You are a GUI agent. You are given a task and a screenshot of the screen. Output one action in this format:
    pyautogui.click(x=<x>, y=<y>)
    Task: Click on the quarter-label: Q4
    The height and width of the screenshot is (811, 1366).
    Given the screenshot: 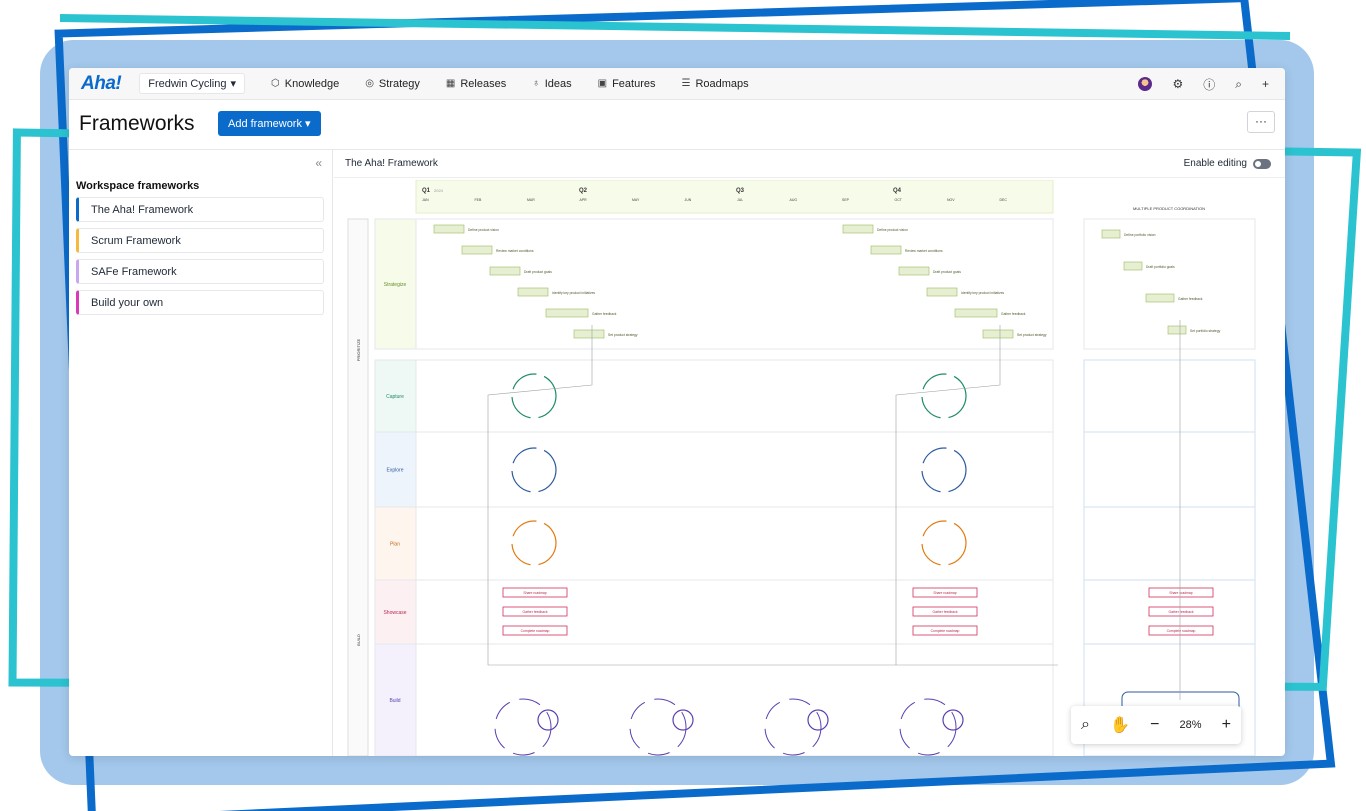 What is the action you would take?
    pyautogui.click(x=897, y=191)
    